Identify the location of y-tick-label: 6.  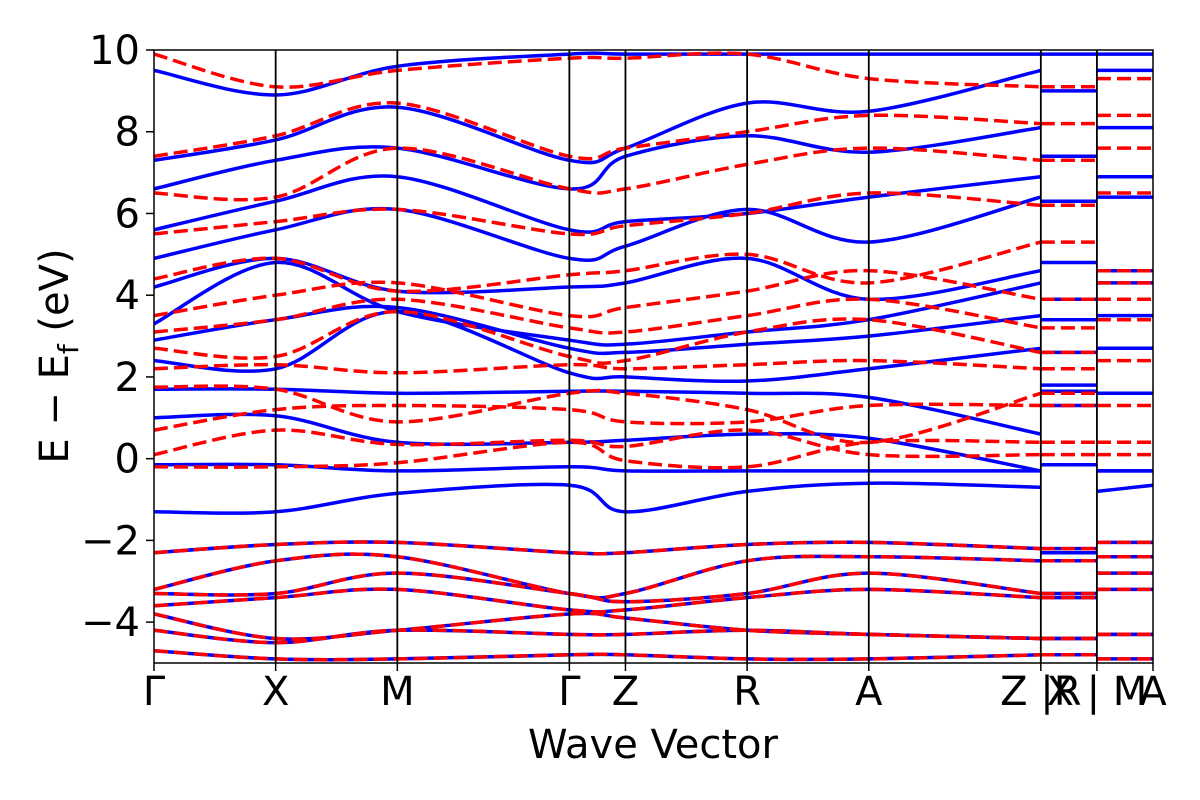
(127, 214).